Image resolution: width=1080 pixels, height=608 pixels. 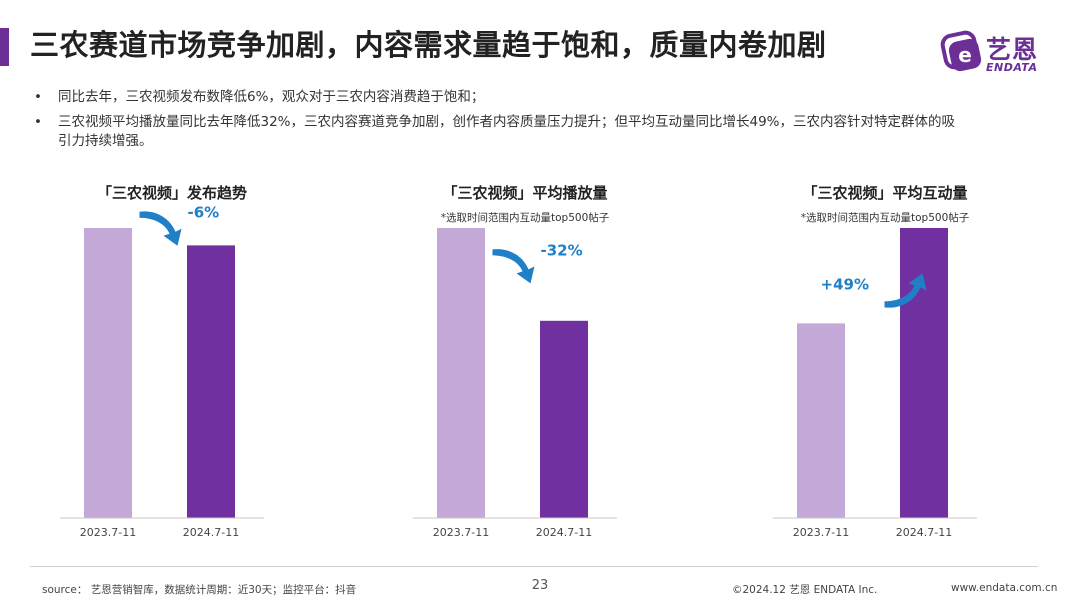 I want to click on change-label: -6%, so click(x=204, y=213).